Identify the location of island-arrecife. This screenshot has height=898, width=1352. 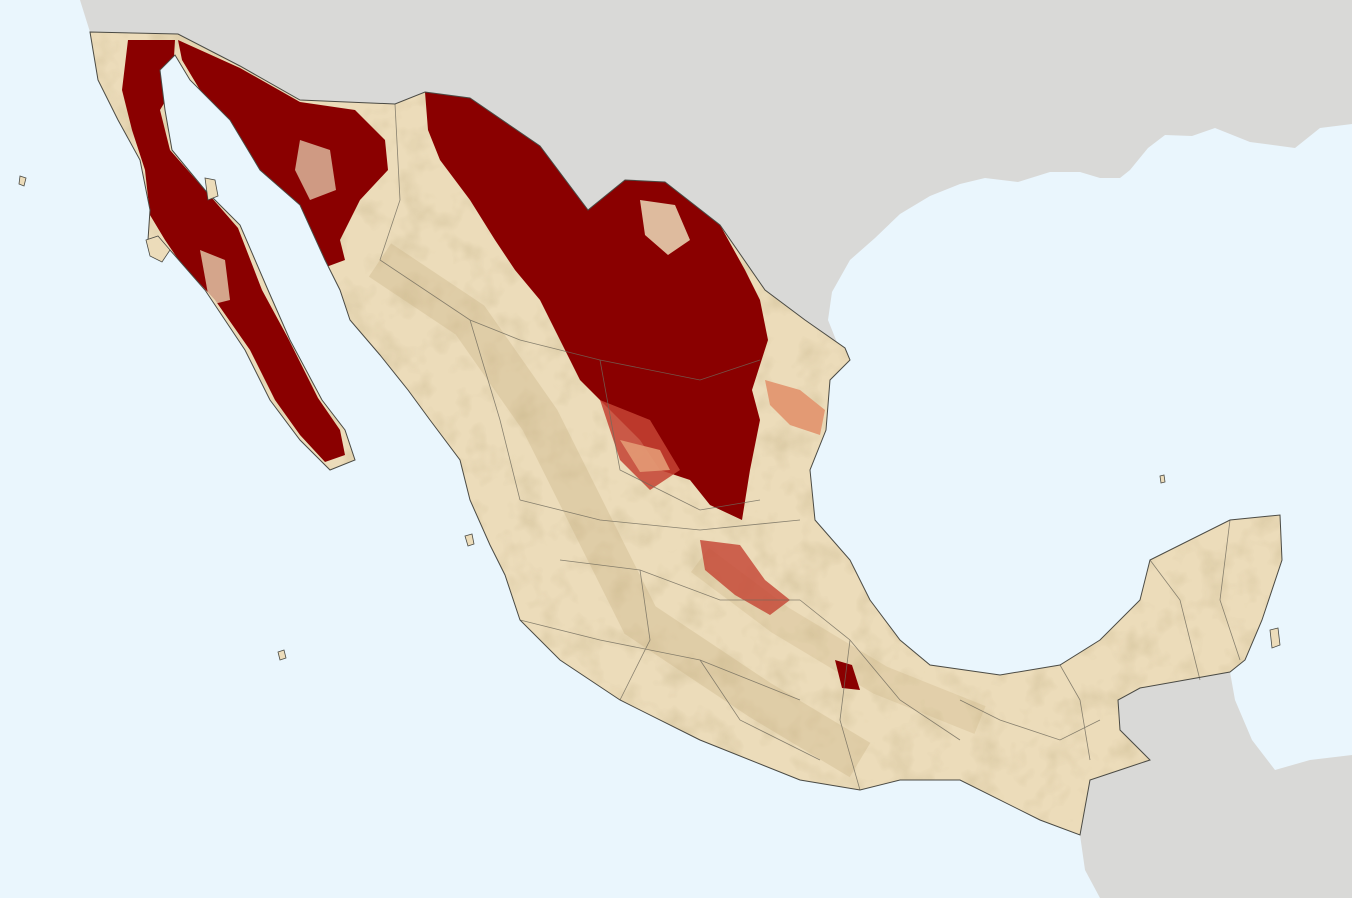
(1162, 479).